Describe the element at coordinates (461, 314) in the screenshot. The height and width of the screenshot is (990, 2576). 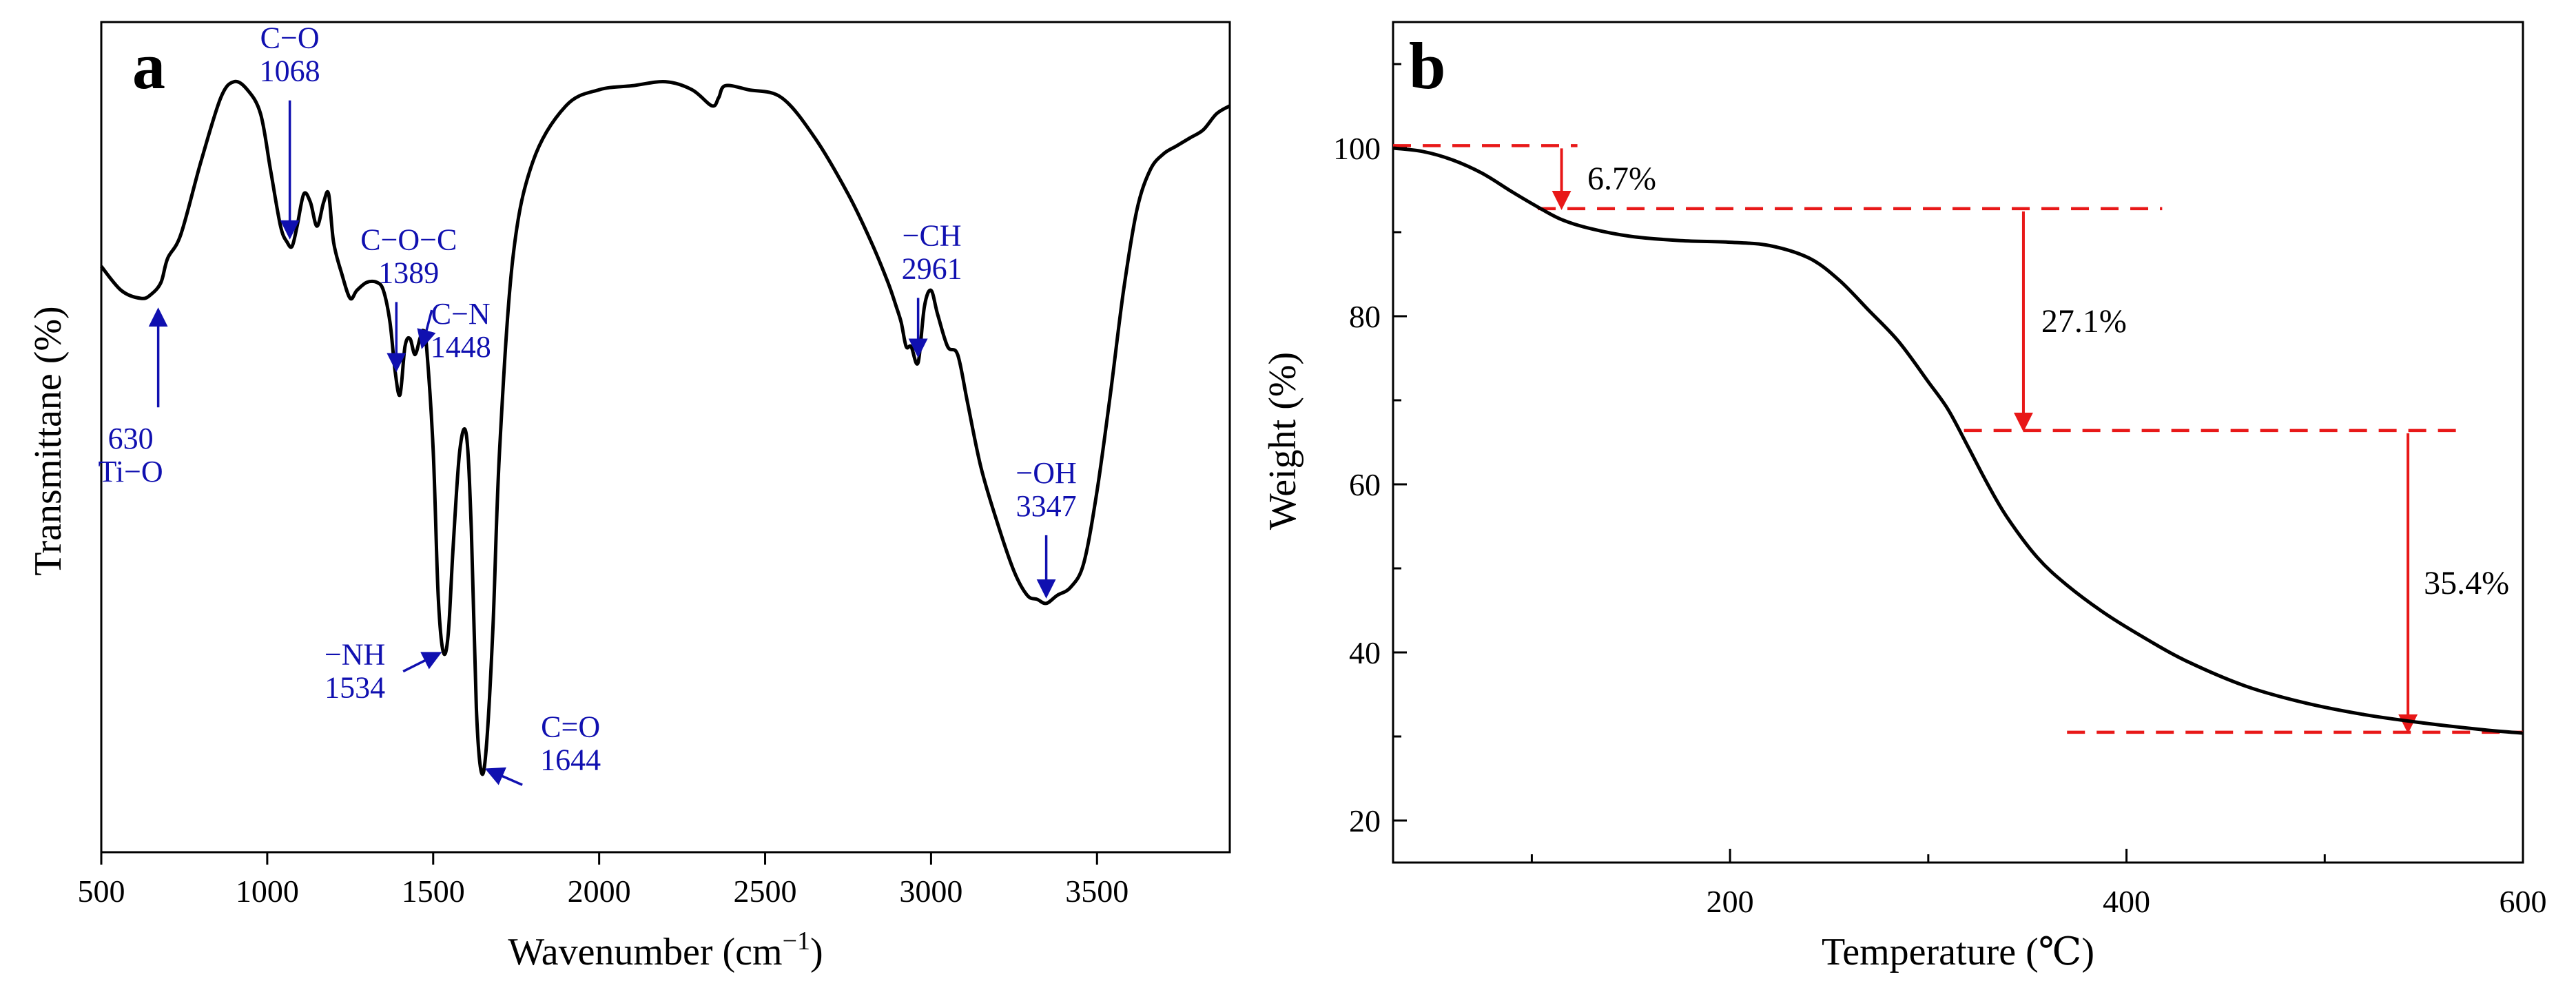
I see `peak-annotation-text: C−N` at that location.